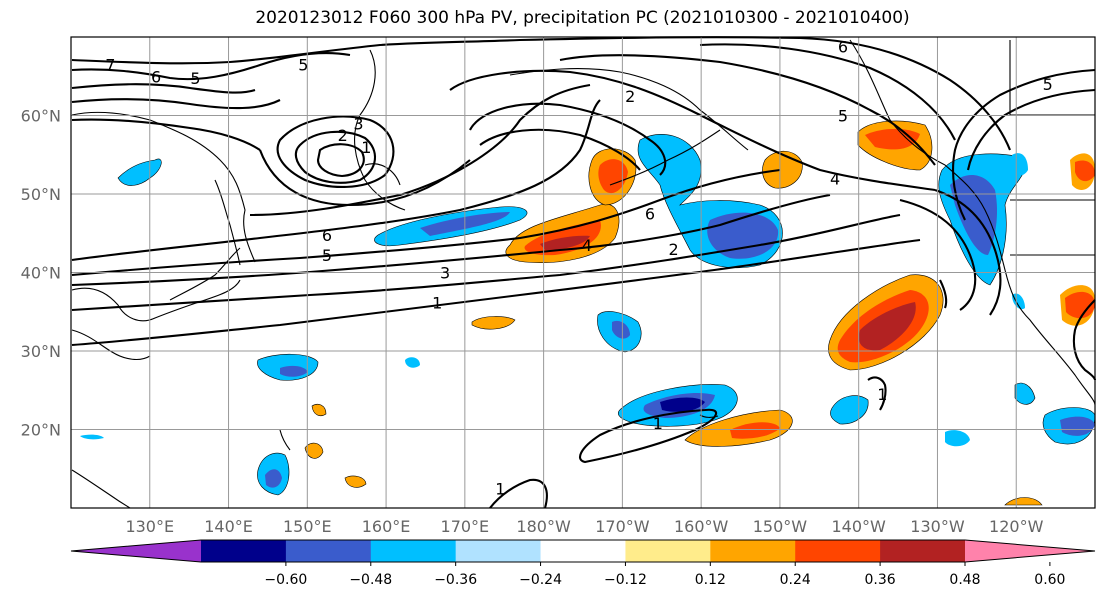  I want to click on latitude-label: 60°N, so click(41, 116).